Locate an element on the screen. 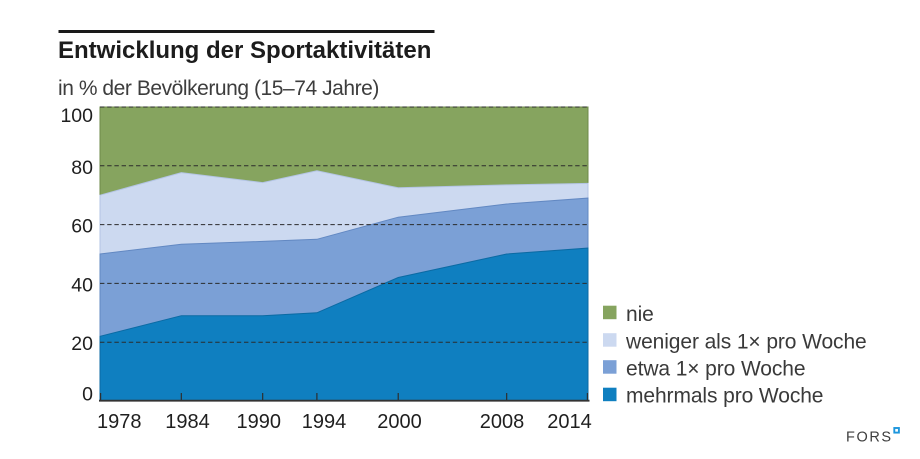  svg-text: 1990 is located at coordinates (259, 422).